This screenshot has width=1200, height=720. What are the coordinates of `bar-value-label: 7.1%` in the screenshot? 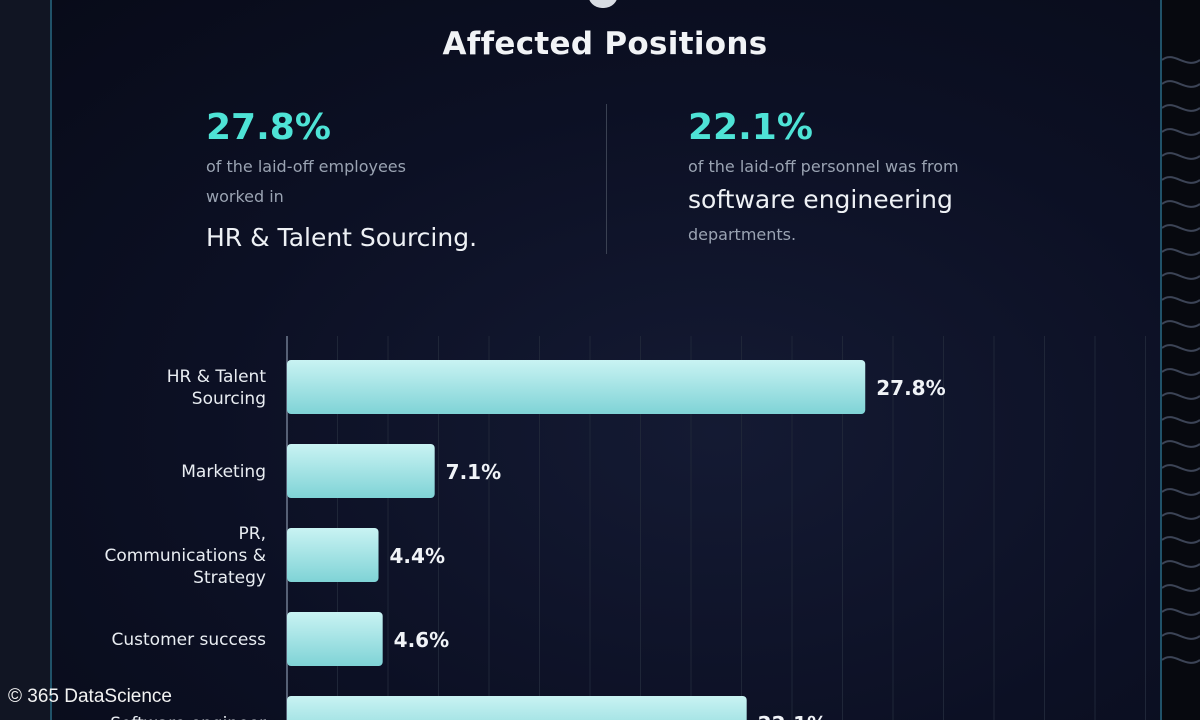 It's located at (473, 472).